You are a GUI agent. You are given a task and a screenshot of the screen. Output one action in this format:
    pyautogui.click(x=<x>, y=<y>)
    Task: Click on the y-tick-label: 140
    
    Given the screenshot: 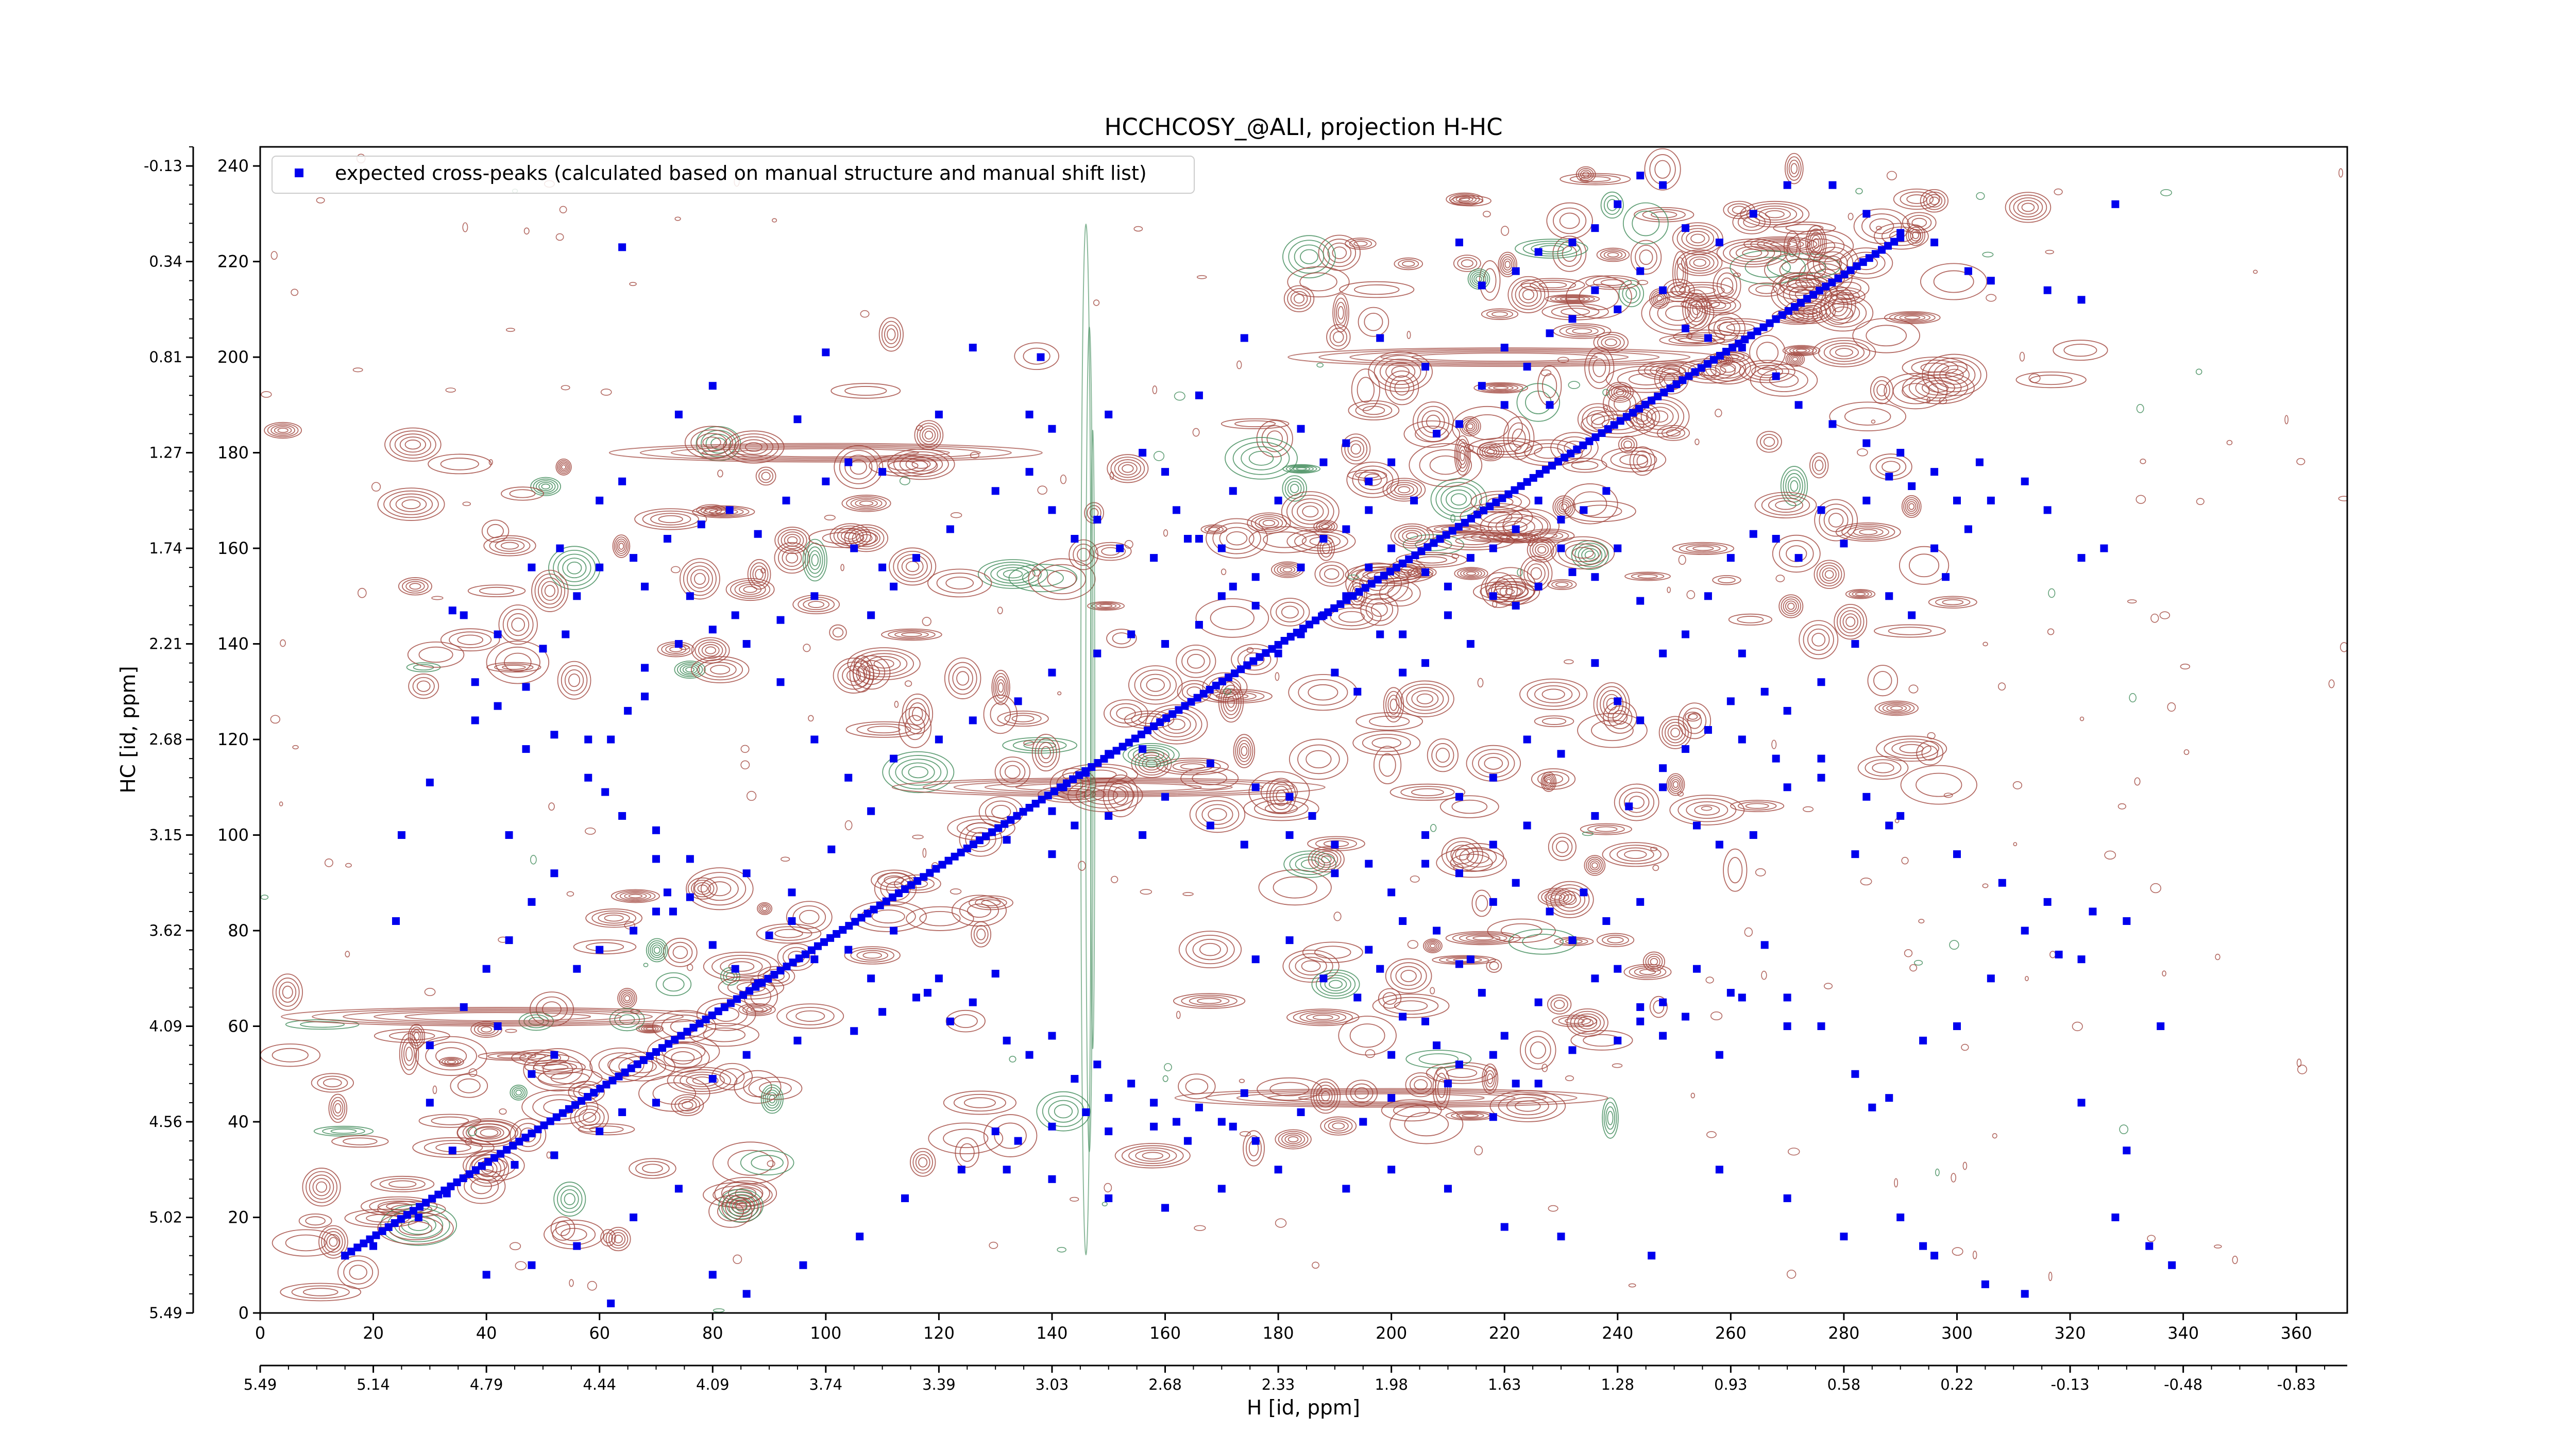 What is the action you would take?
    pyautogui.click(x=233, y=644)
    